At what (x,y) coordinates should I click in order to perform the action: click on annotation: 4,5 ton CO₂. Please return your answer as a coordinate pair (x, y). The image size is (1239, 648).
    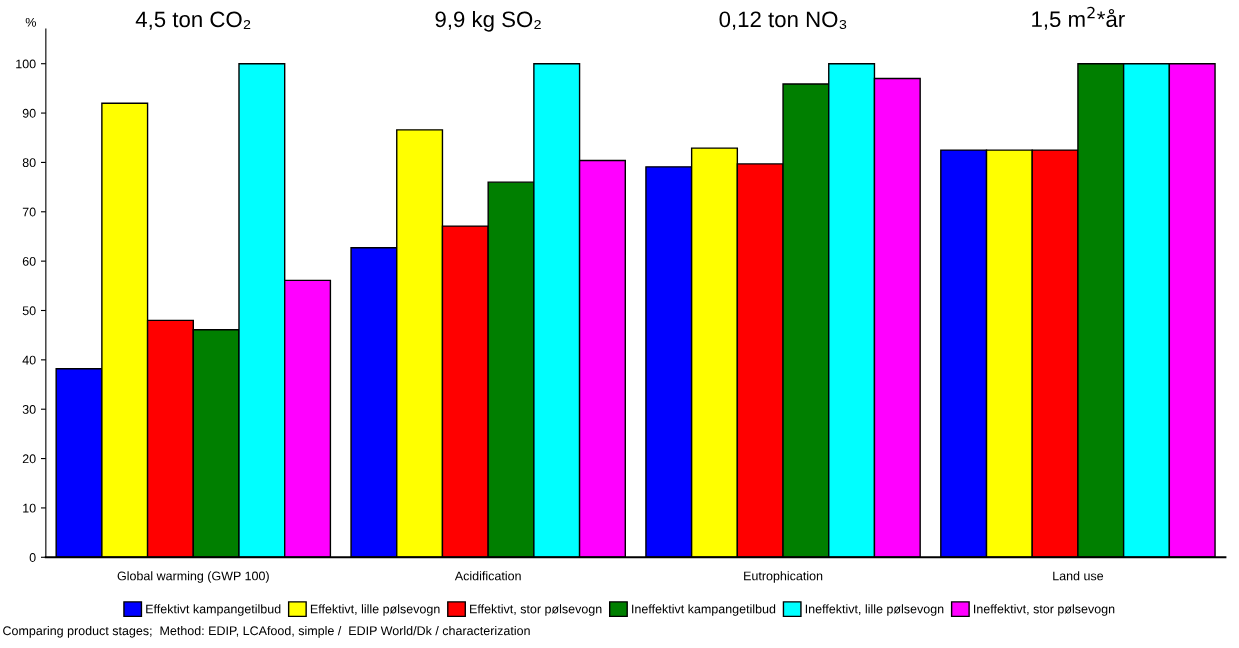
    Looking at the image, I should click on (193, 20).